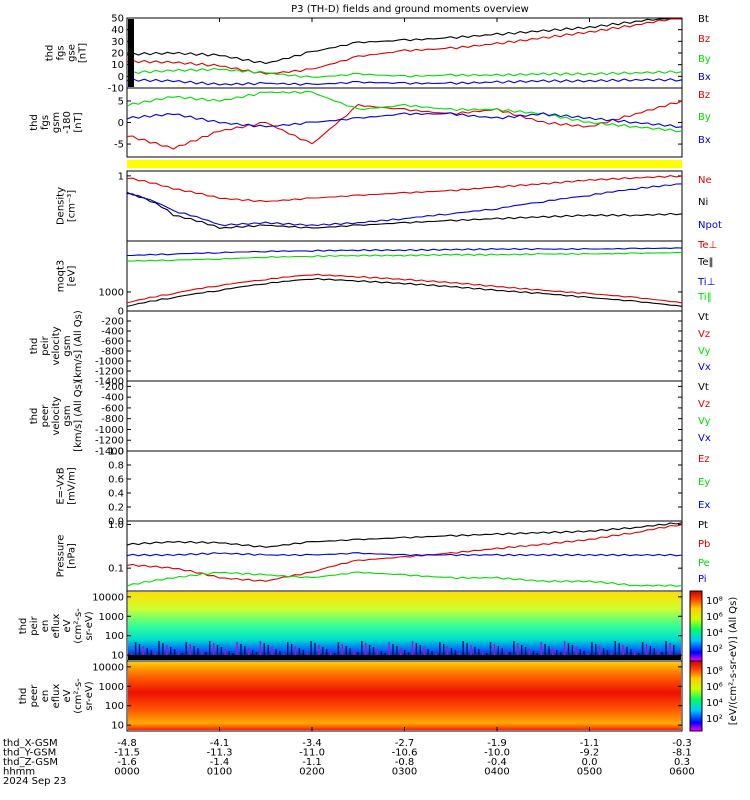 Image resolution: width=750 pixels, height=800 pixels. Describe the element at coordinates (590, 762) in the screenshot. I see `ephemeris-value: 0.0` at that location.